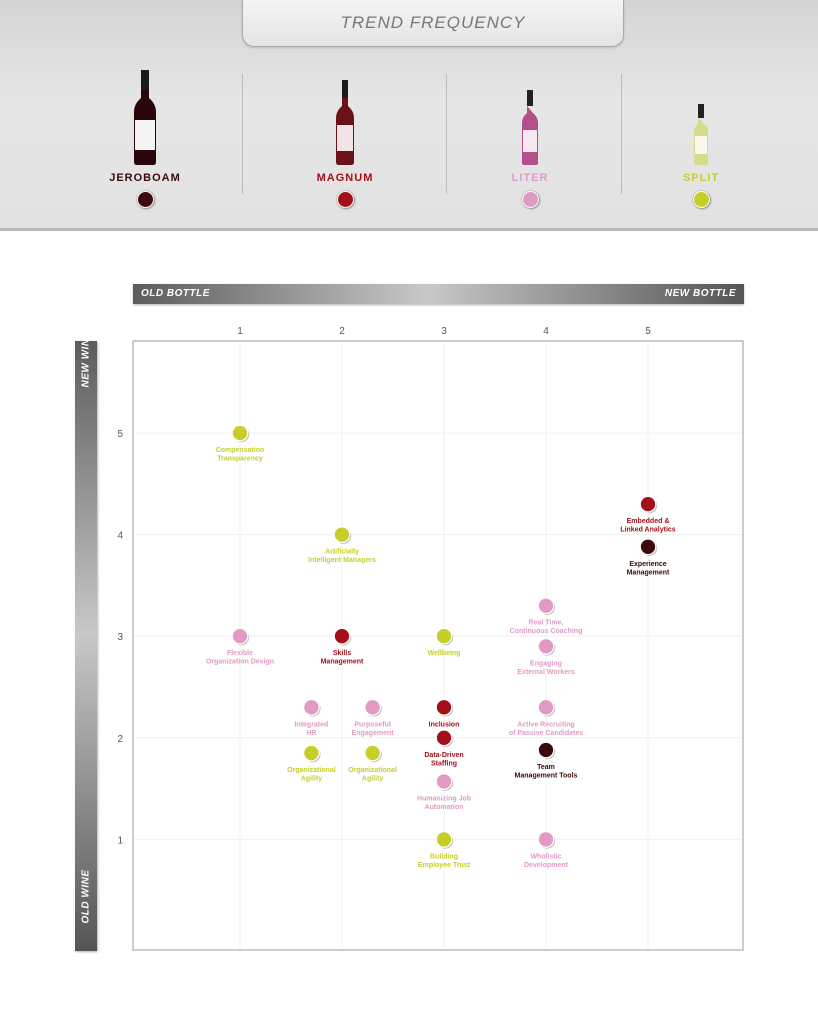  I want to click on x-tick-label: 1, so click(240, 331).